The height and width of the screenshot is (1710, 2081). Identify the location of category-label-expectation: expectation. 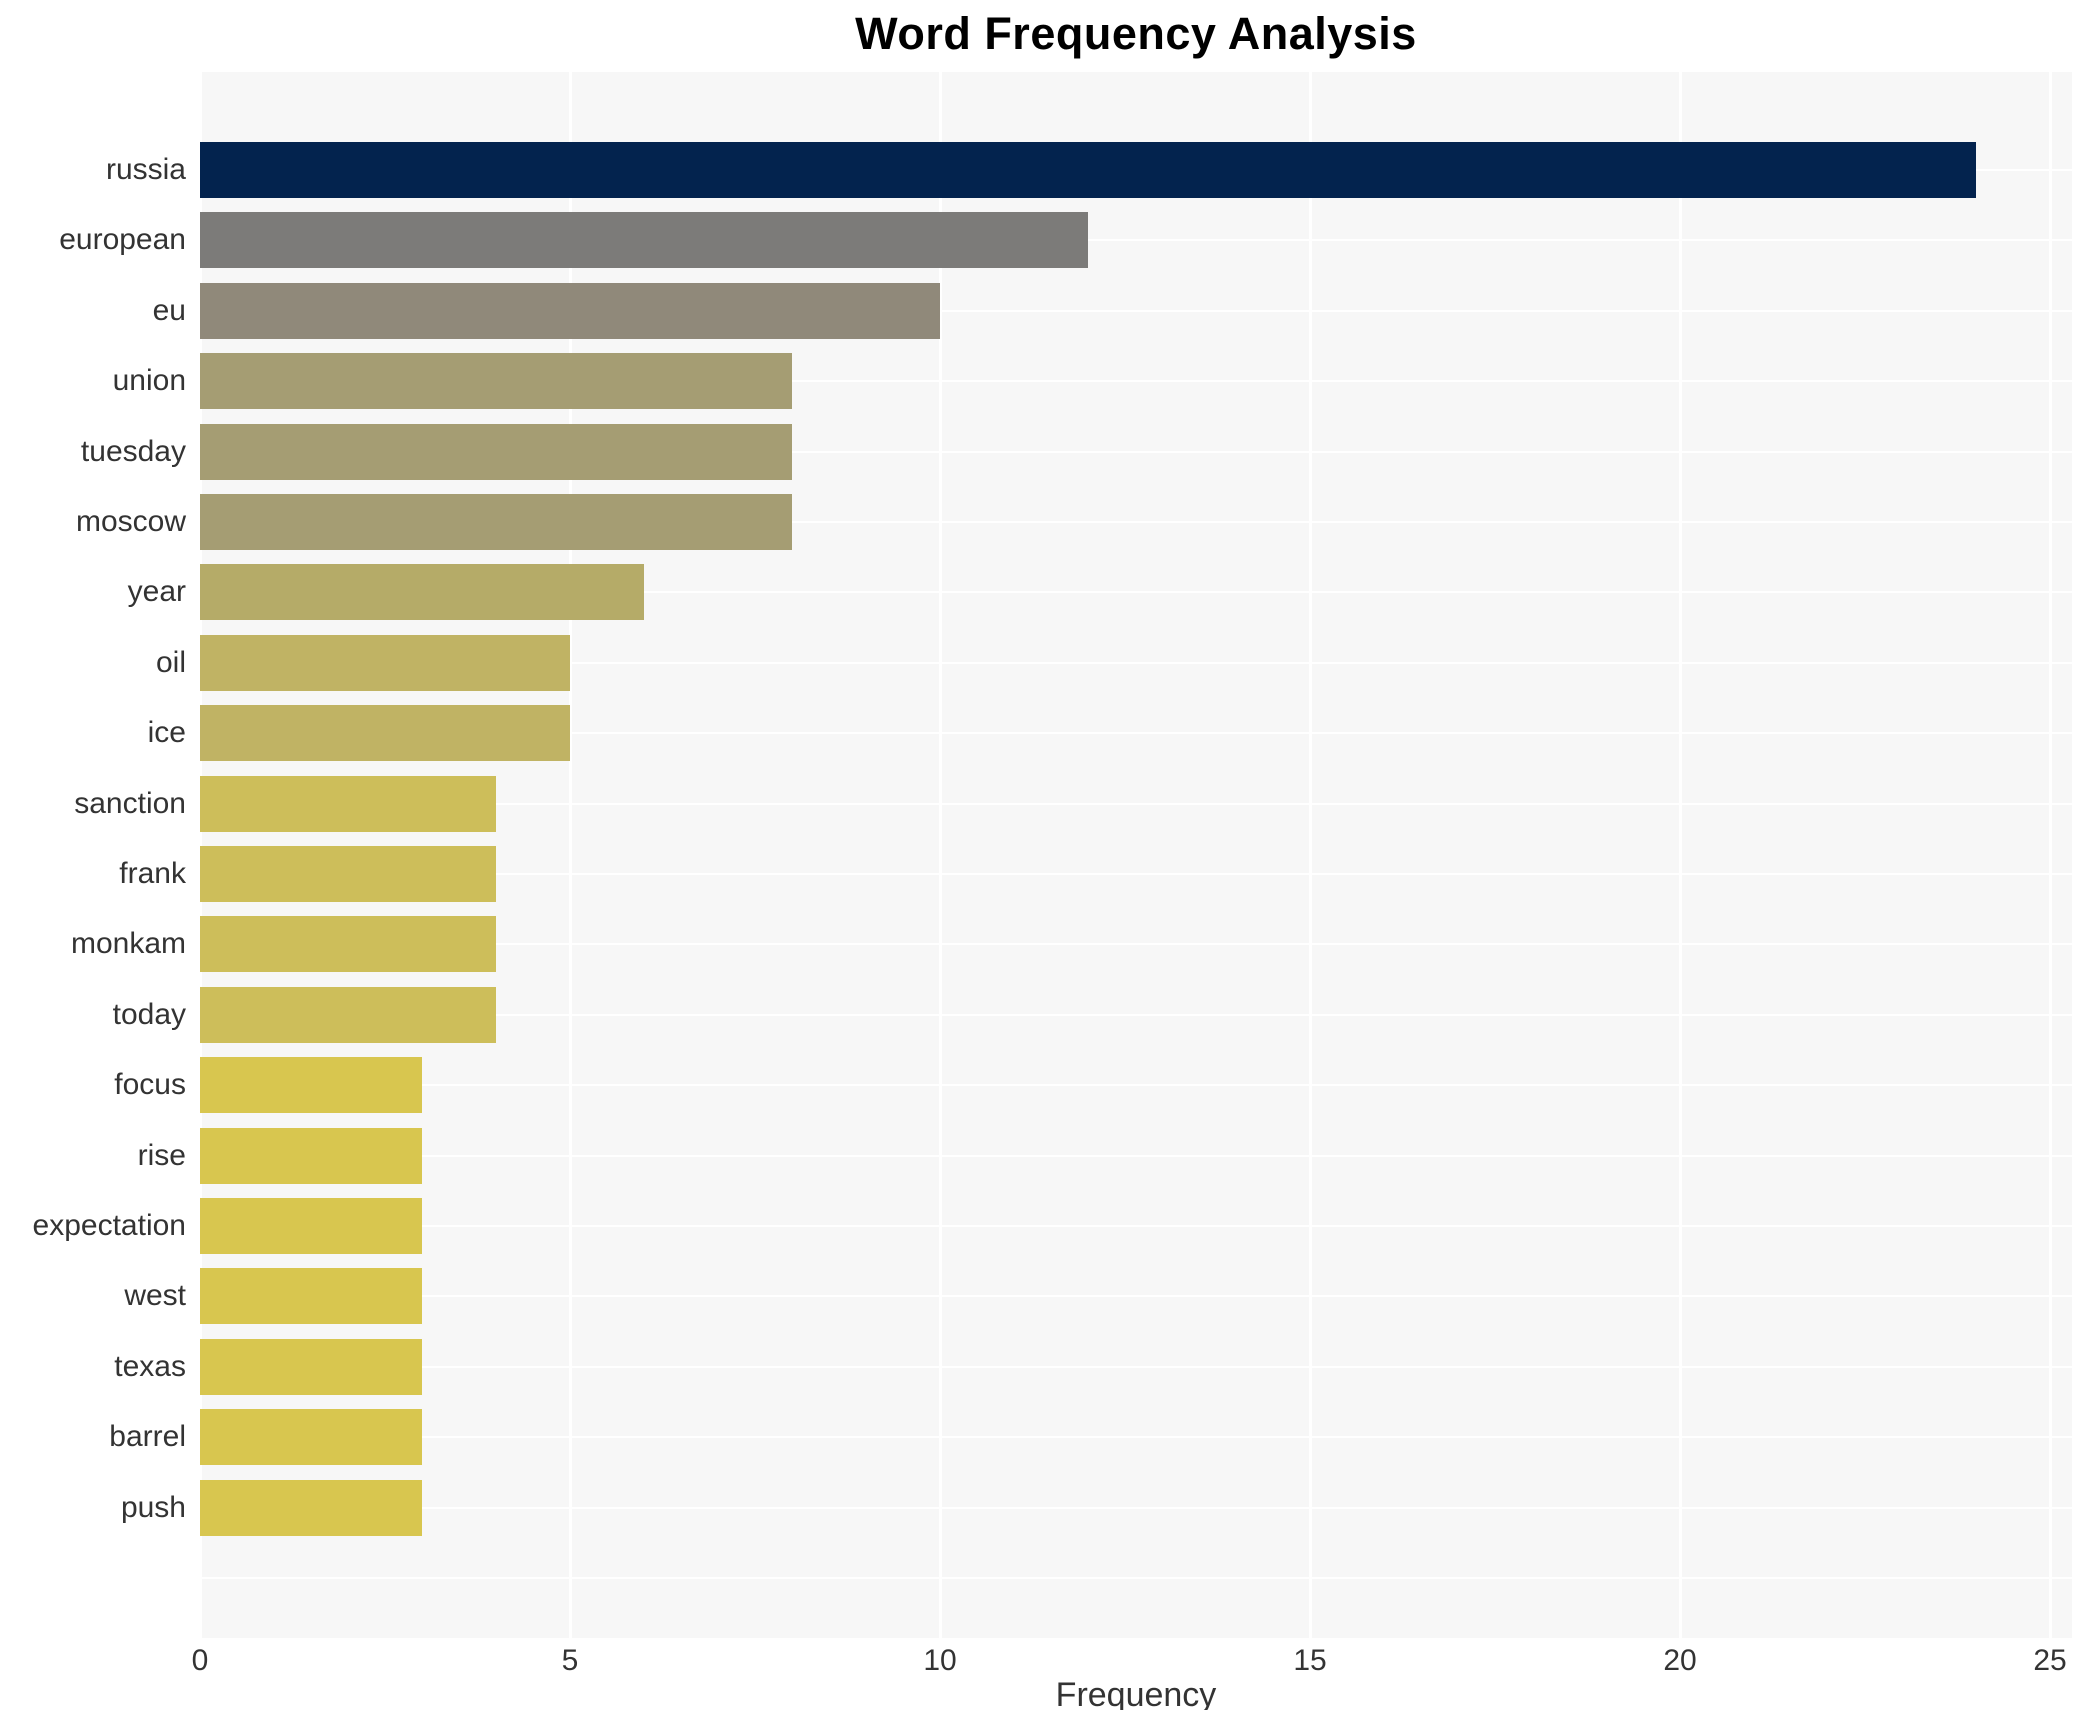
(109, 1225).